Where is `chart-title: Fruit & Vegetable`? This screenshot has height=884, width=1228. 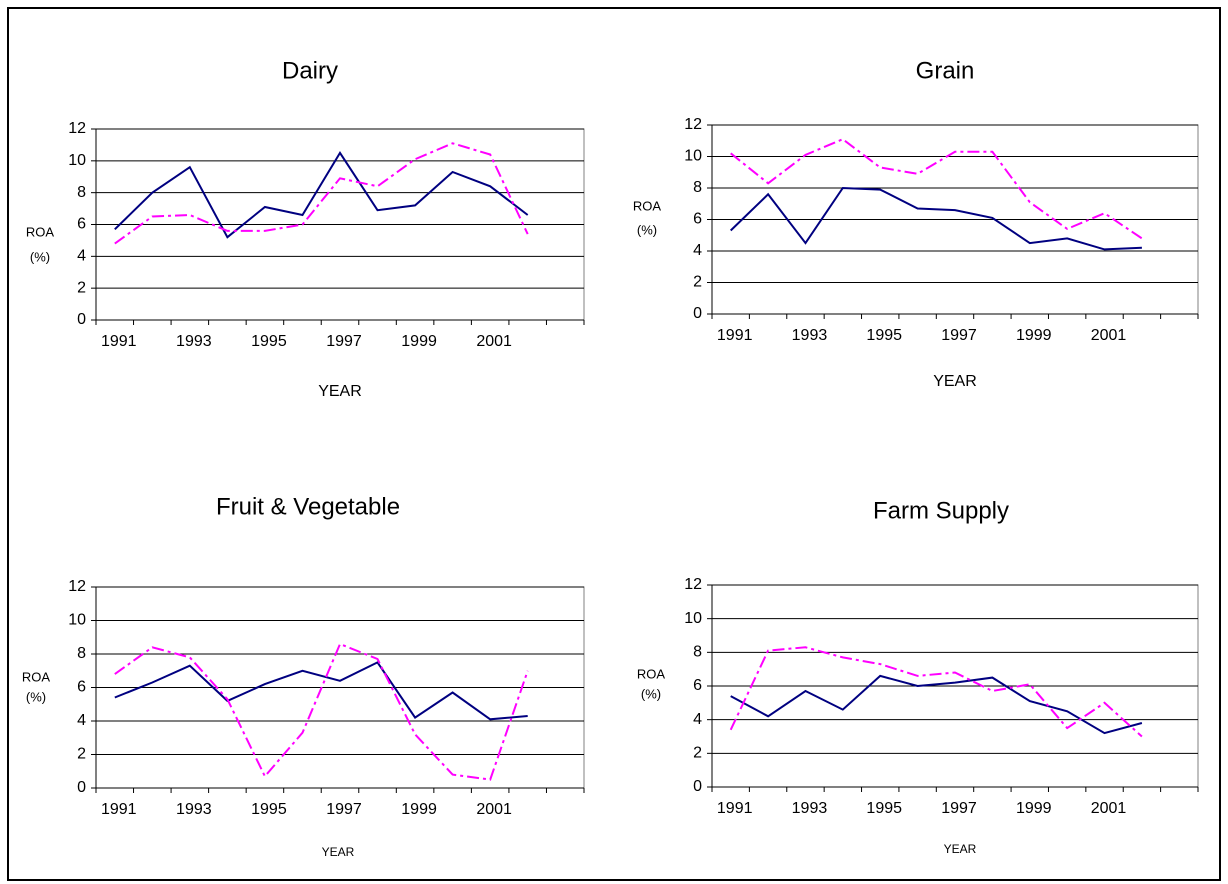 chart-title: Fruit & Vegetable is located at coordinates (308, 506).